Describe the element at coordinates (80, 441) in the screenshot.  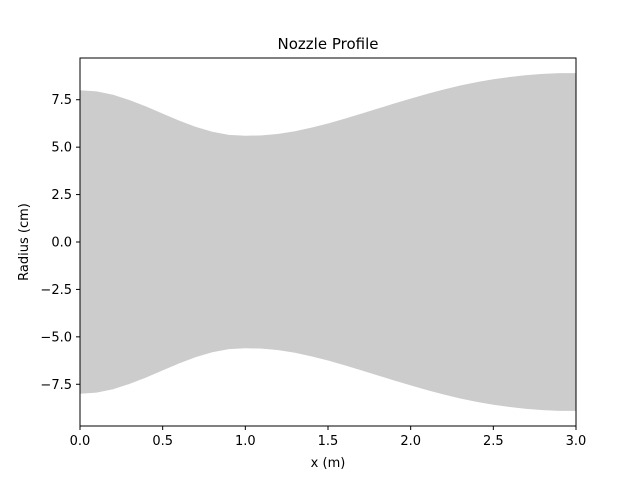
I see `x-tick-label: 0.0` at that location.